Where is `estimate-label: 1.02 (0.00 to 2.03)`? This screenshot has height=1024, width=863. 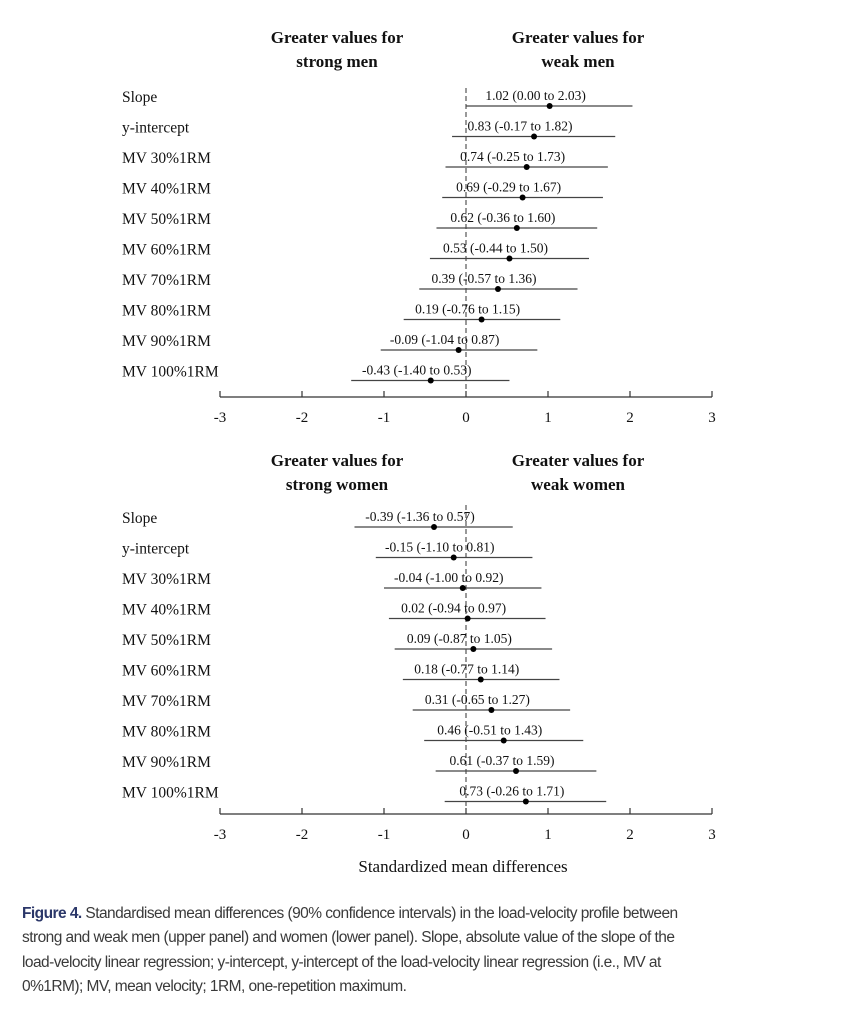 estimate-label: 1.02 (0.00 to 2.03) is located at coordinates (535, 95).